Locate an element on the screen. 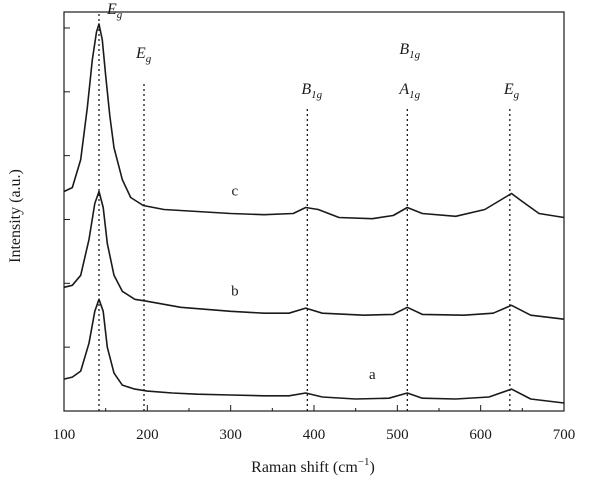 This screenshot has width=600, height=498. x-axis-title-superscript: −1 is located at coordinates (364, 462).